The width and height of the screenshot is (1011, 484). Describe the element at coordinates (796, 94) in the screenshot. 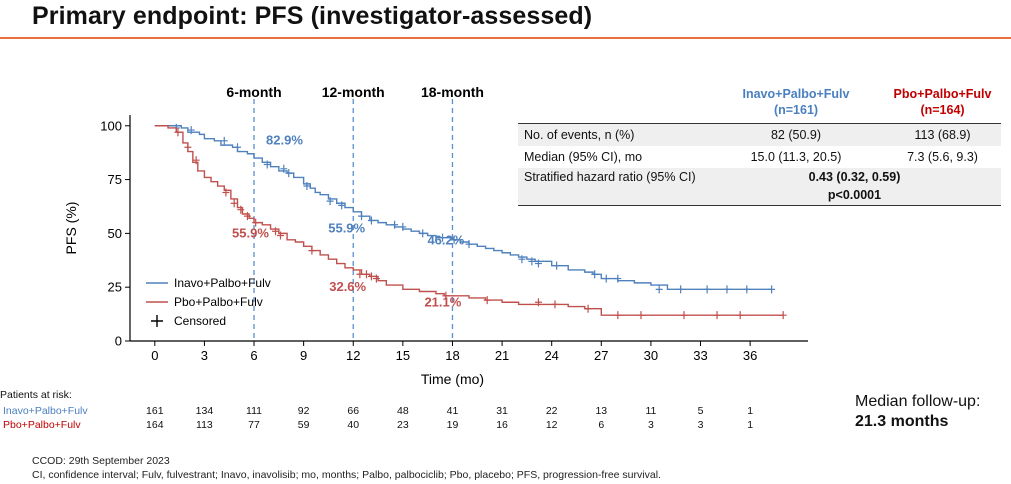

I see `col-header-inavo-name: Inavo+Palbo+Fulv` at that location.